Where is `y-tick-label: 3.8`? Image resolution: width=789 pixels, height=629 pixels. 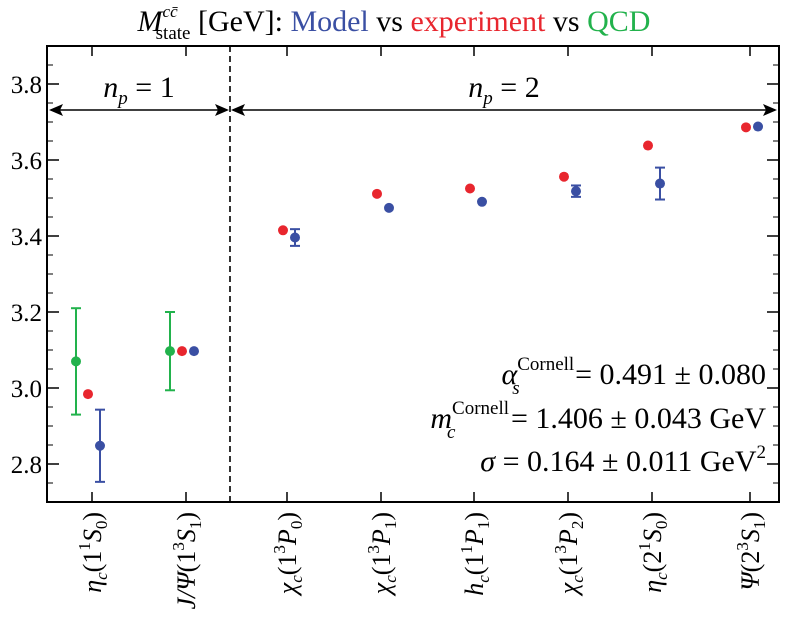 y-tick-label: 3.8 is located at coordinates (26, 85).